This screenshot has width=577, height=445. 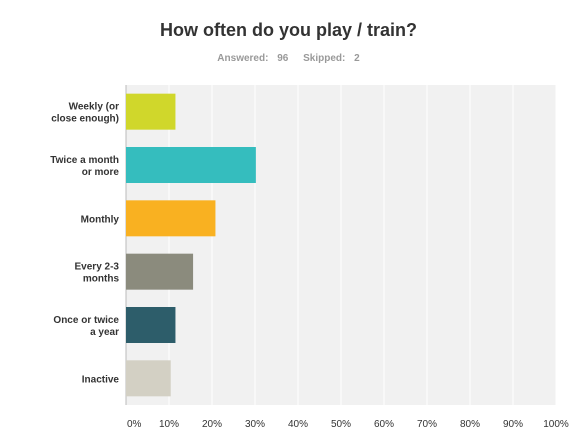 What do you see at coordinates (470, 424) in the screenshot?
I see `x-tick-label: 80%` at bounding box center [470, 424].